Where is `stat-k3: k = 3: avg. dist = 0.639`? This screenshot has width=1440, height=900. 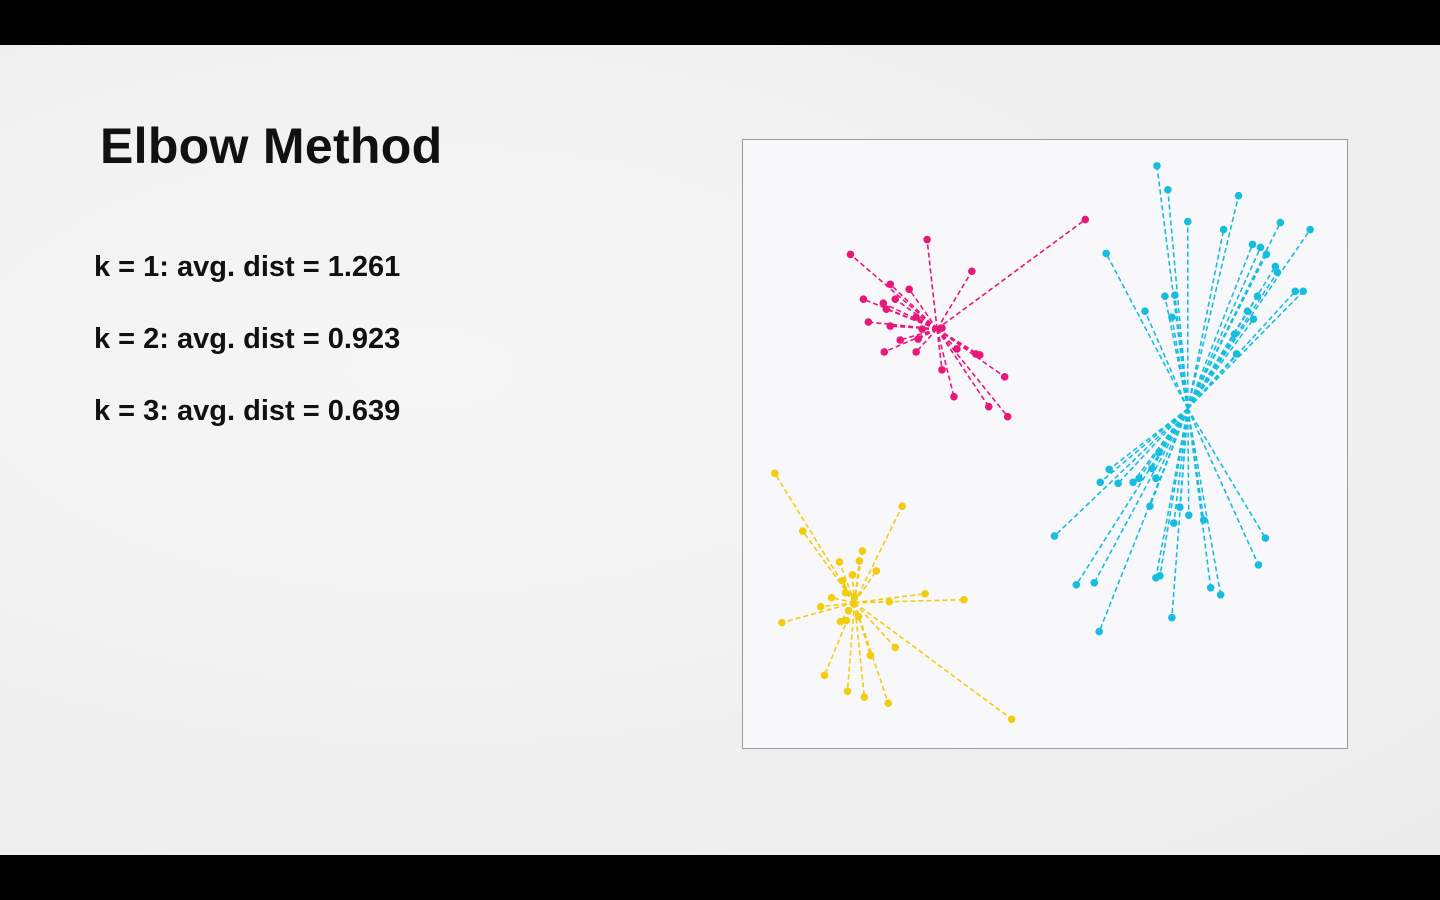 stat-k3: k = 3: avg. dist = 0.639 is located at coordinates (247, 411).